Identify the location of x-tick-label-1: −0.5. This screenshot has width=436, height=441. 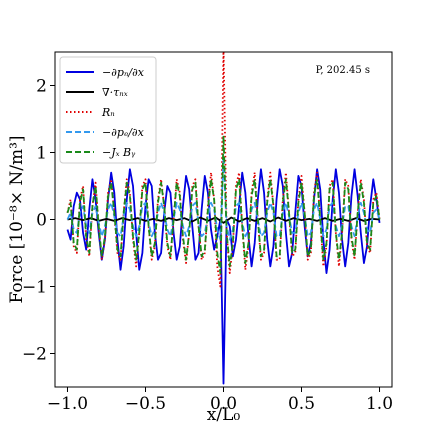
(145, 404).